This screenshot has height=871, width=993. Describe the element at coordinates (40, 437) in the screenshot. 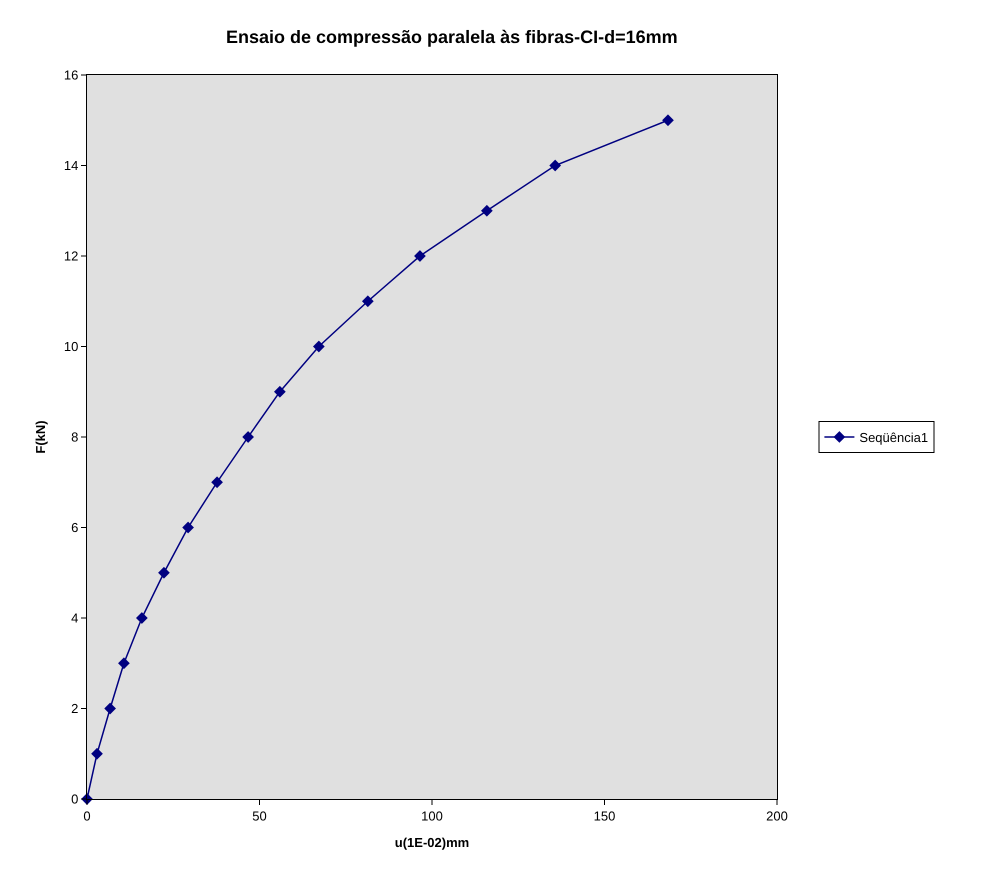

I see `y-axis-title: F(kN)` at that location.